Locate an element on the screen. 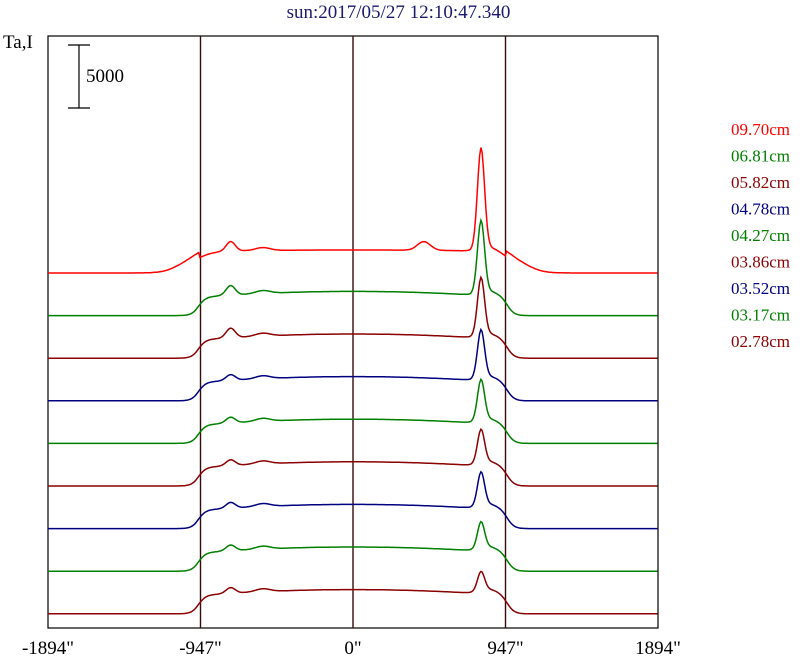  legend-entry-5: 03.86cm is located at coordinates (760, 262).